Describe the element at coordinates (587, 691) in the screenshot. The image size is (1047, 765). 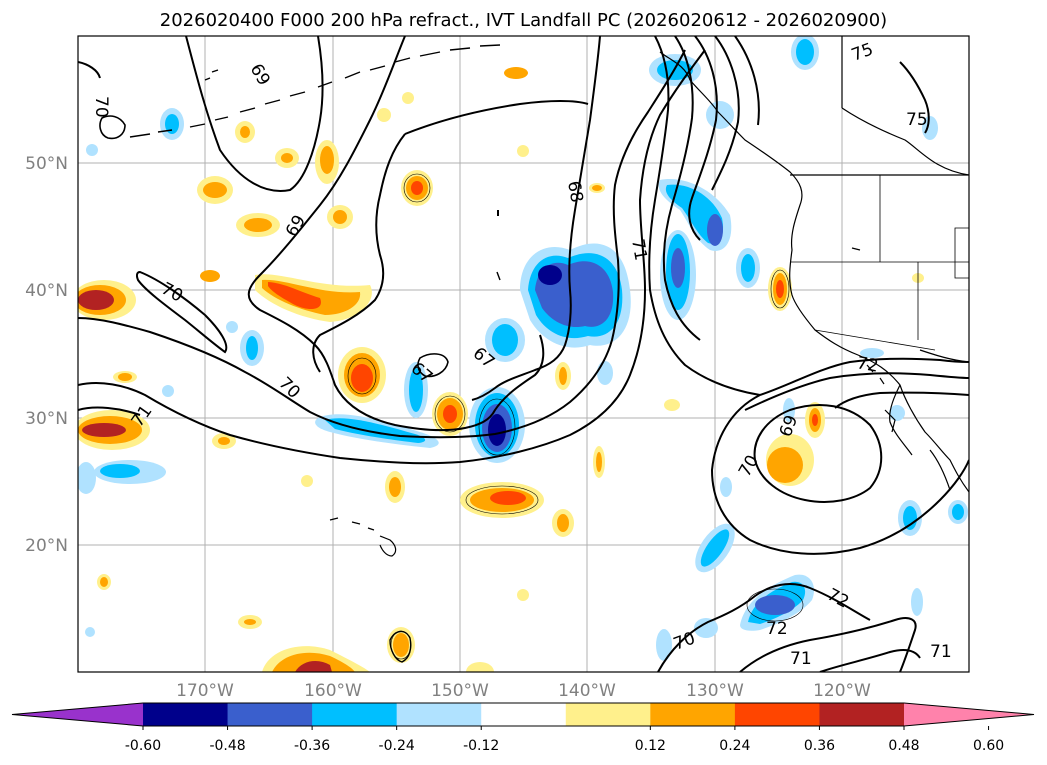
I see `lon-label-140w: 140°W` at that location.